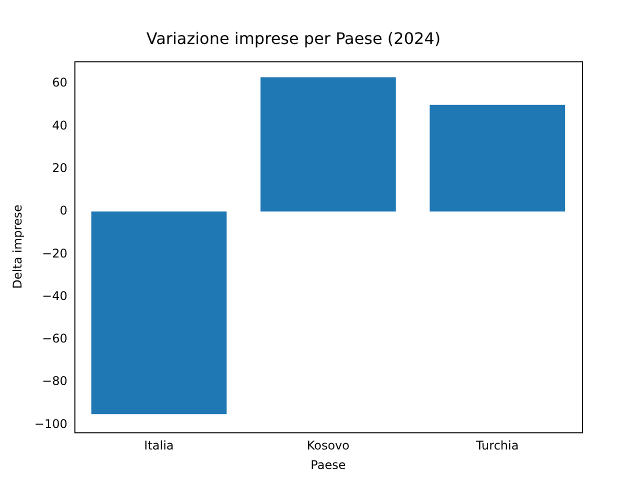 Image resolution: width=640 pixels, height=480 pixels. Describe the element at coordinates (17, 246) in the screenshot. I see `y-axis-title: Delta imprese` at that location.